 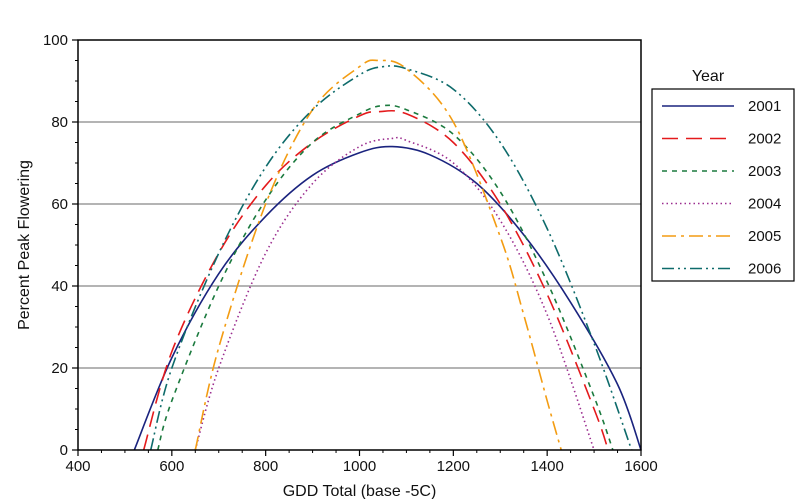 I want to click on y-tick-label-60: 60, so click(x=59, y=204).